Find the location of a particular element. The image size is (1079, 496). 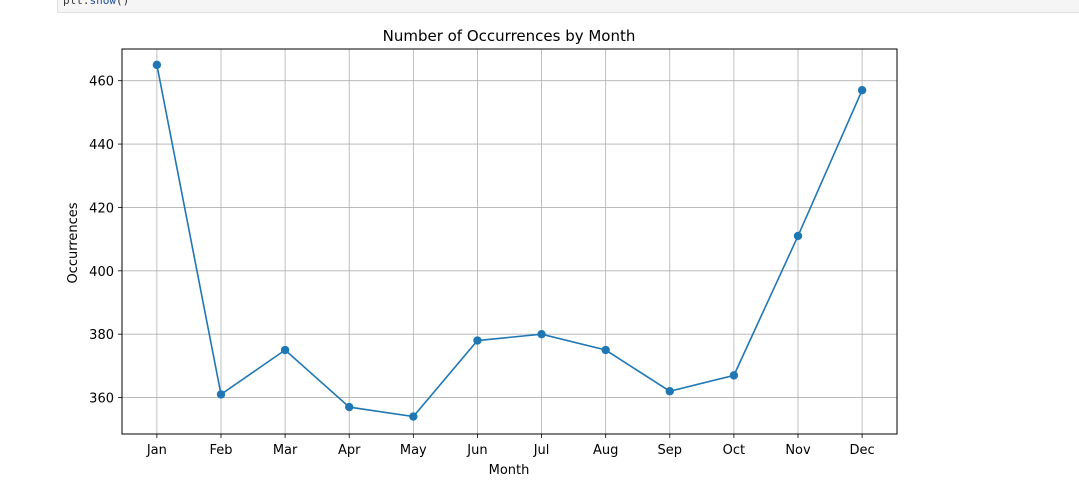

x-tick-label: Sep is located at coordinates (670, 450).